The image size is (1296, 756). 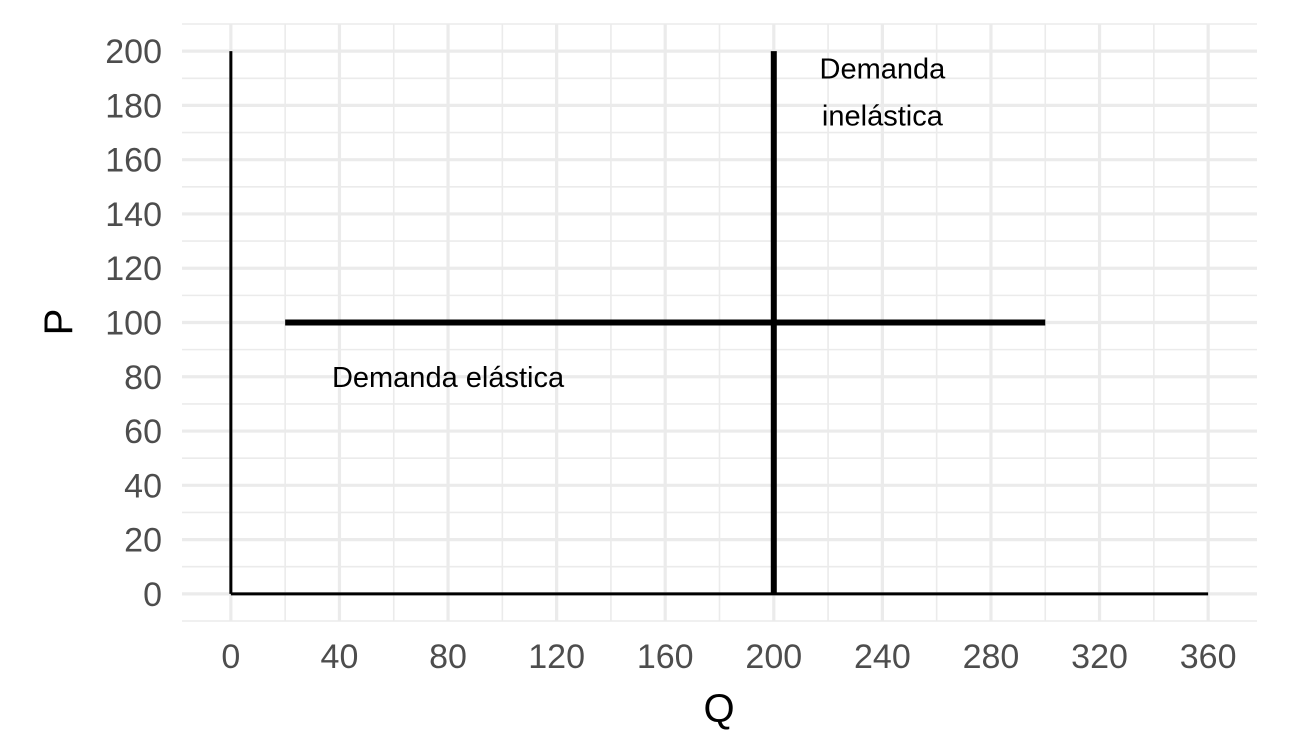 What do you see at coordinates (556, 657) in the screenshot?
I see `x-tick-label: 120` at bounding box center [556, 657].